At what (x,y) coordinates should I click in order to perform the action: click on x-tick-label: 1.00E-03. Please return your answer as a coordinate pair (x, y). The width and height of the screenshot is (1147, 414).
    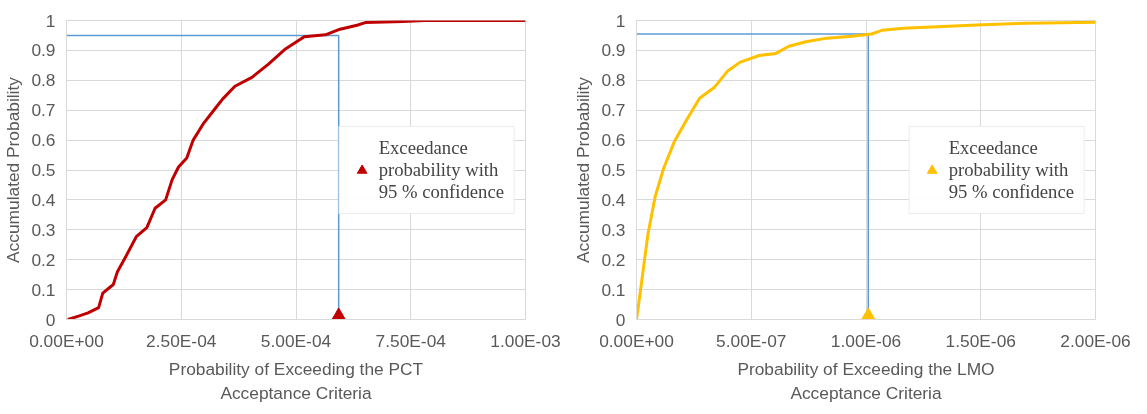
    Looking at the image, I should click on (525, 340).